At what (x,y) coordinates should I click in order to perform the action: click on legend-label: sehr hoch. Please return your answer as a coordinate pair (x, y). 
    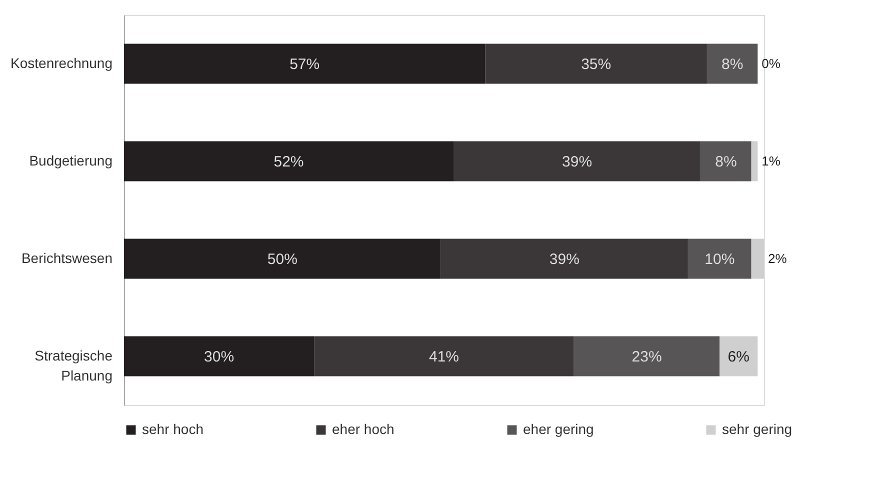
    Looking at the image, I should click on (173, 429).